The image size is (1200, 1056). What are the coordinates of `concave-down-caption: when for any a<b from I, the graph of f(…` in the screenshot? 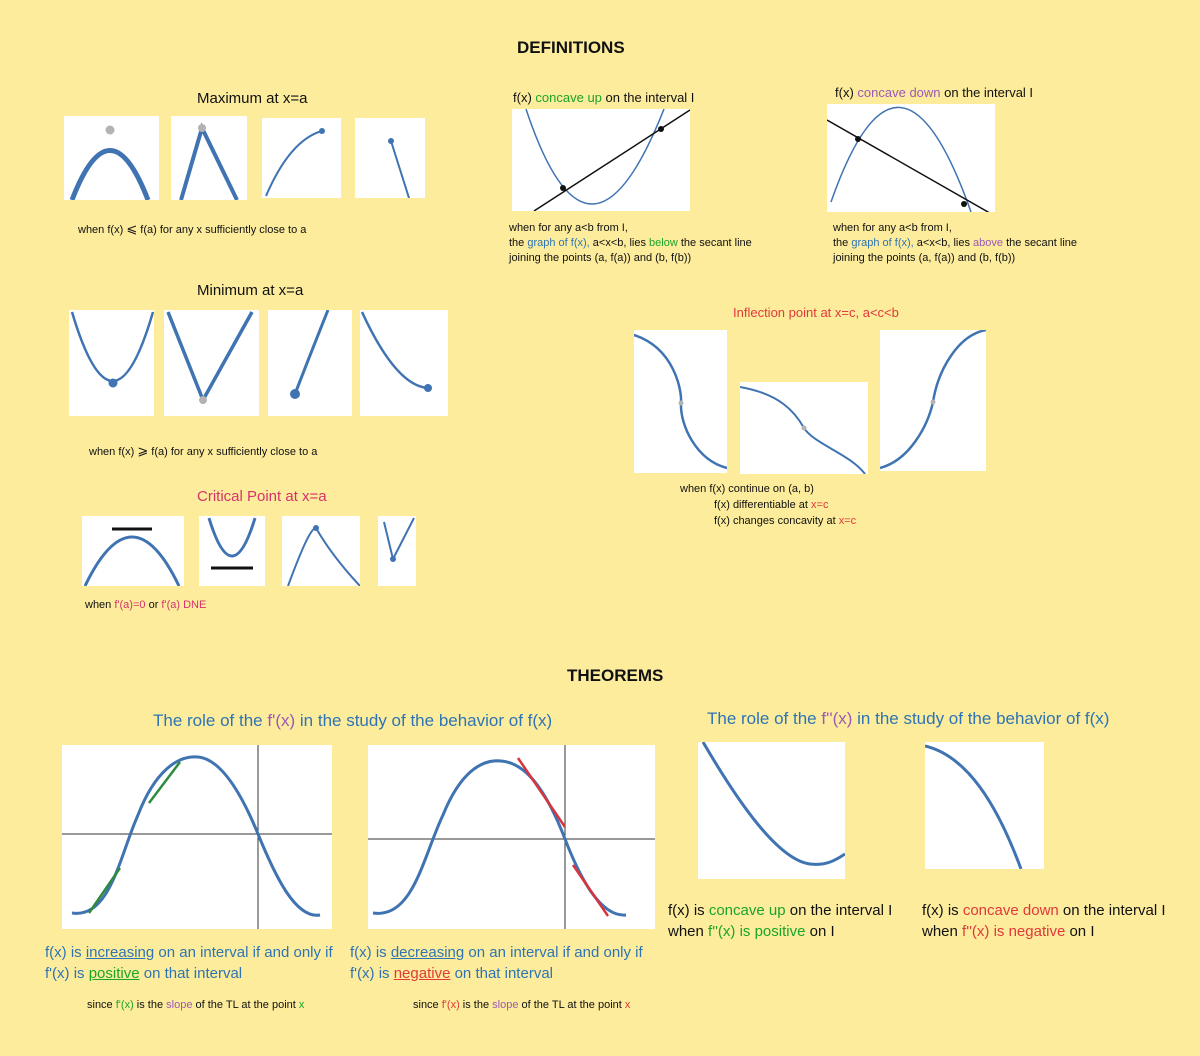 It's located at (955, 243).